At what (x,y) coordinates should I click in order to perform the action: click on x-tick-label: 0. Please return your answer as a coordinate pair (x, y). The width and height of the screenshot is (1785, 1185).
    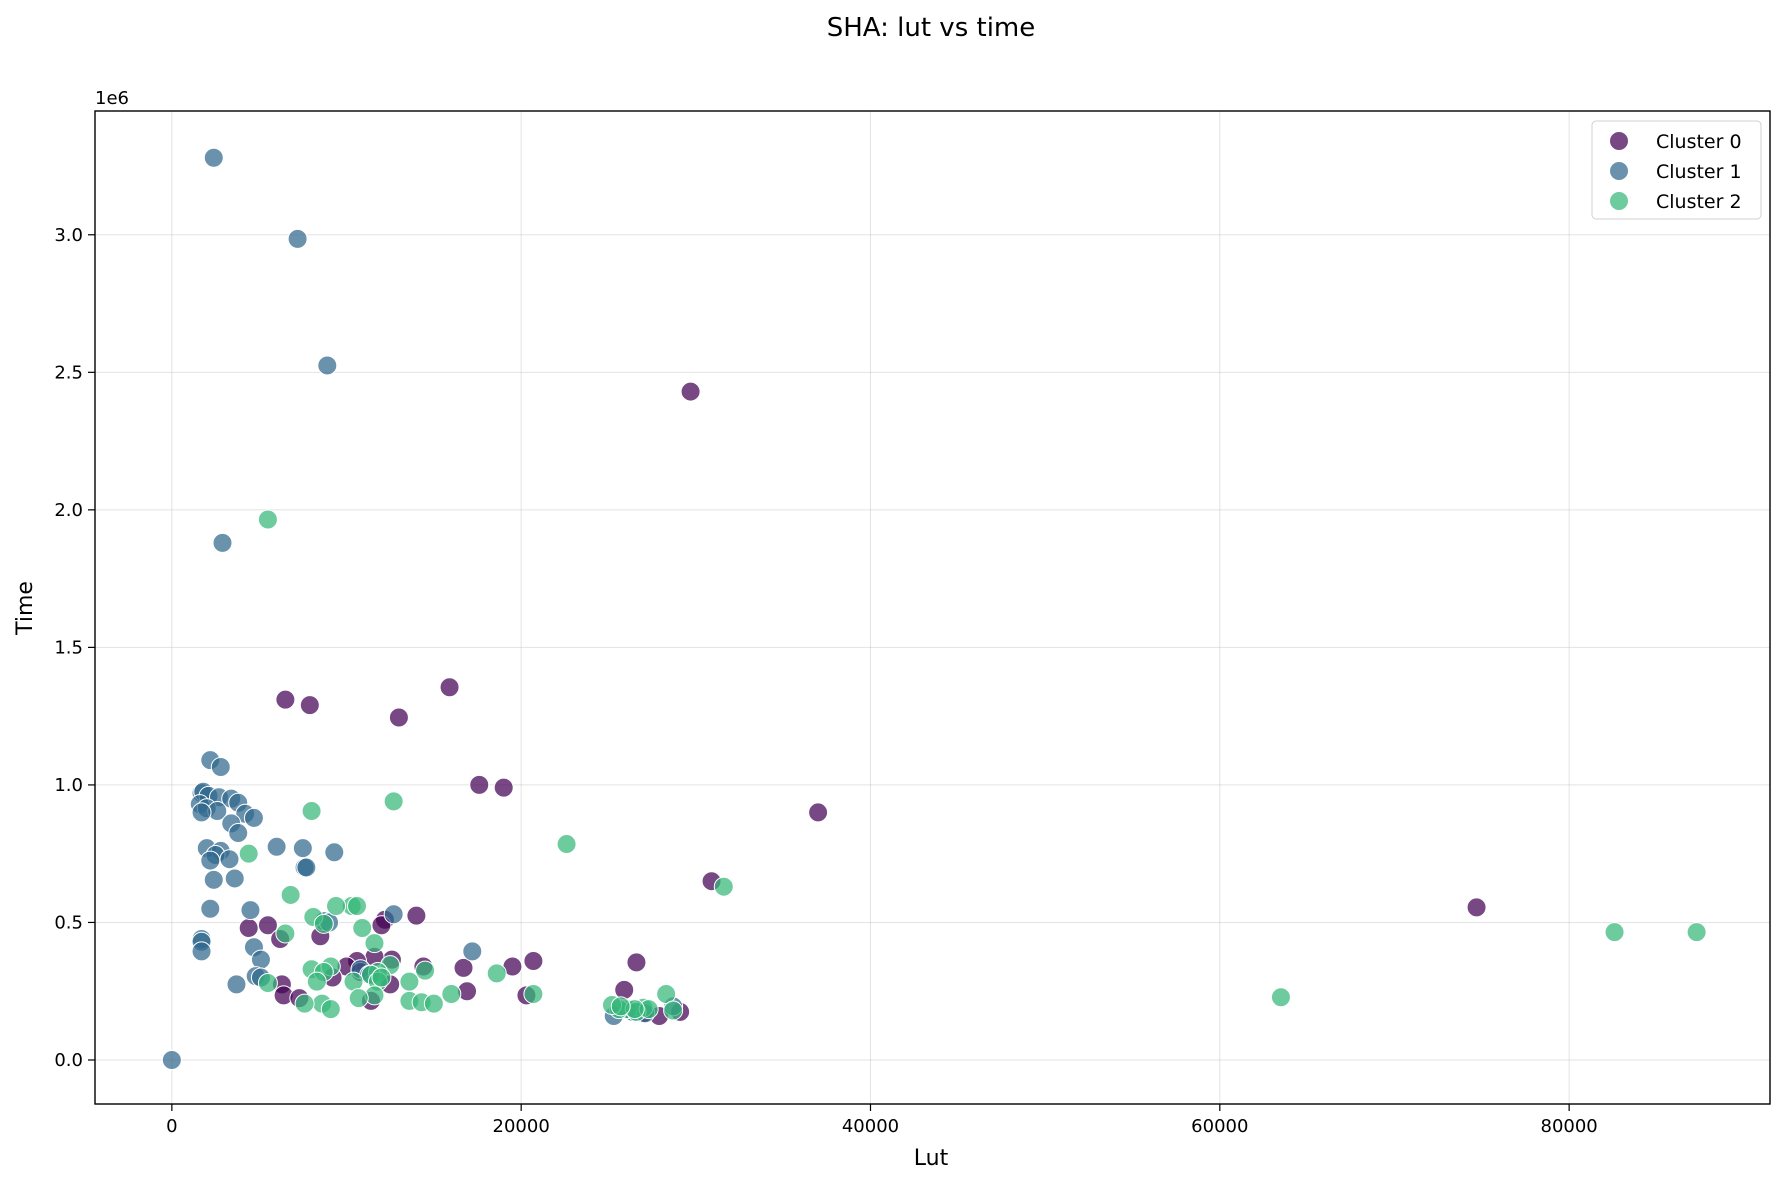
    Looking at the image, I should click on (171, 1126).